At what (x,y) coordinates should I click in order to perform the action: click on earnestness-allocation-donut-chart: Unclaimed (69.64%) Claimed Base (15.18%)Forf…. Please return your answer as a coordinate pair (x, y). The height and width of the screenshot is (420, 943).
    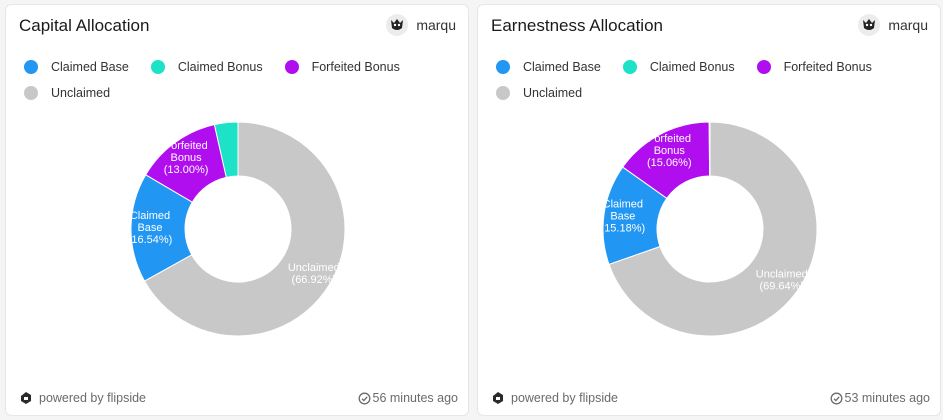
    Looking at the image, I should click on (709, 229).